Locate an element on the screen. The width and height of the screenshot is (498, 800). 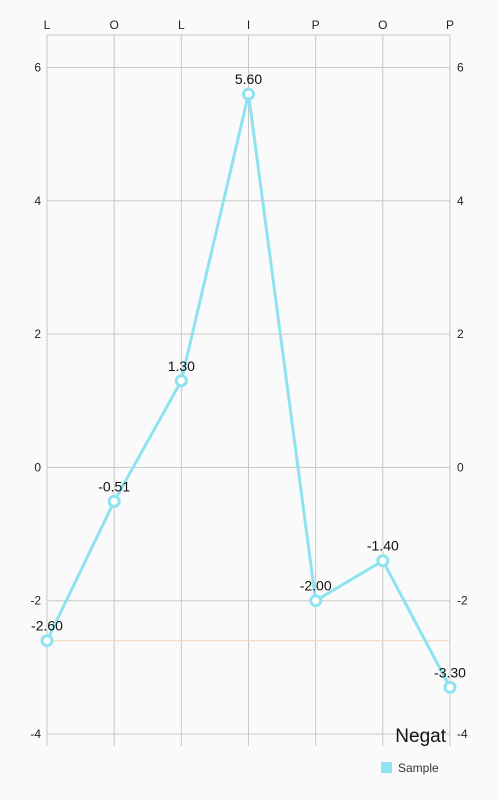
y-tick-label-left: -4 is located at coordinates (35, 734).